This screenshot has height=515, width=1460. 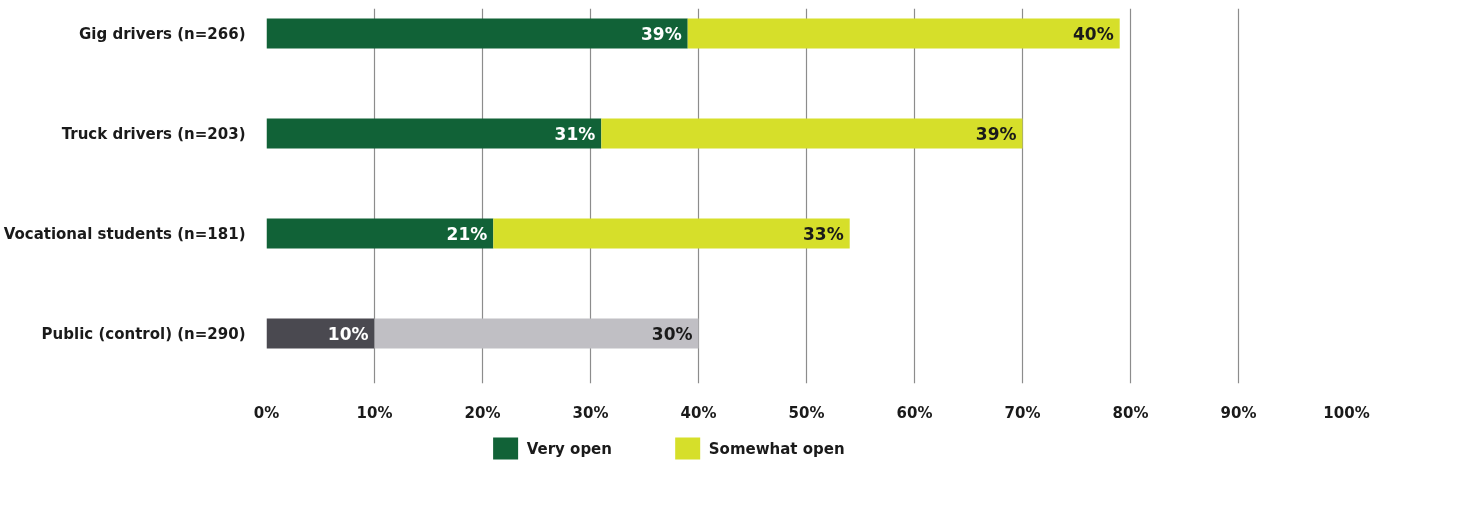 I want to click on x-tick-label: 30%, so click(x=590, y=412).